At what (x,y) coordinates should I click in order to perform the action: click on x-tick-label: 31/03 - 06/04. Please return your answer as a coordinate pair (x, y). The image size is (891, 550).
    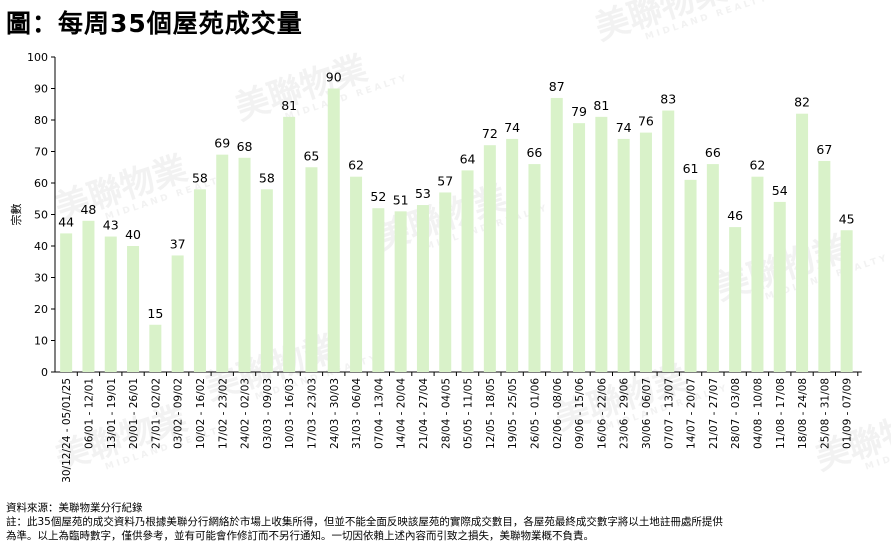
    Looking at the image, I should click on (357, 413).